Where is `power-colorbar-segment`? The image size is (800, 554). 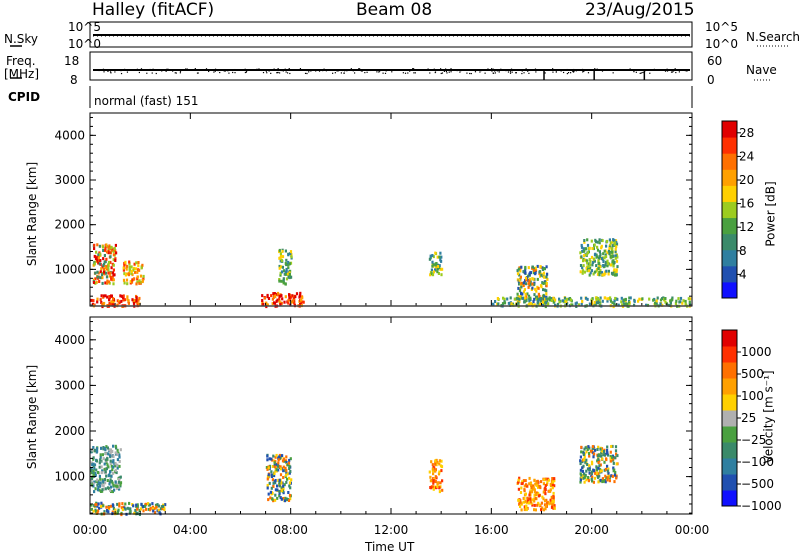
power-colorbar-segment is located at coordinates (729, 242).